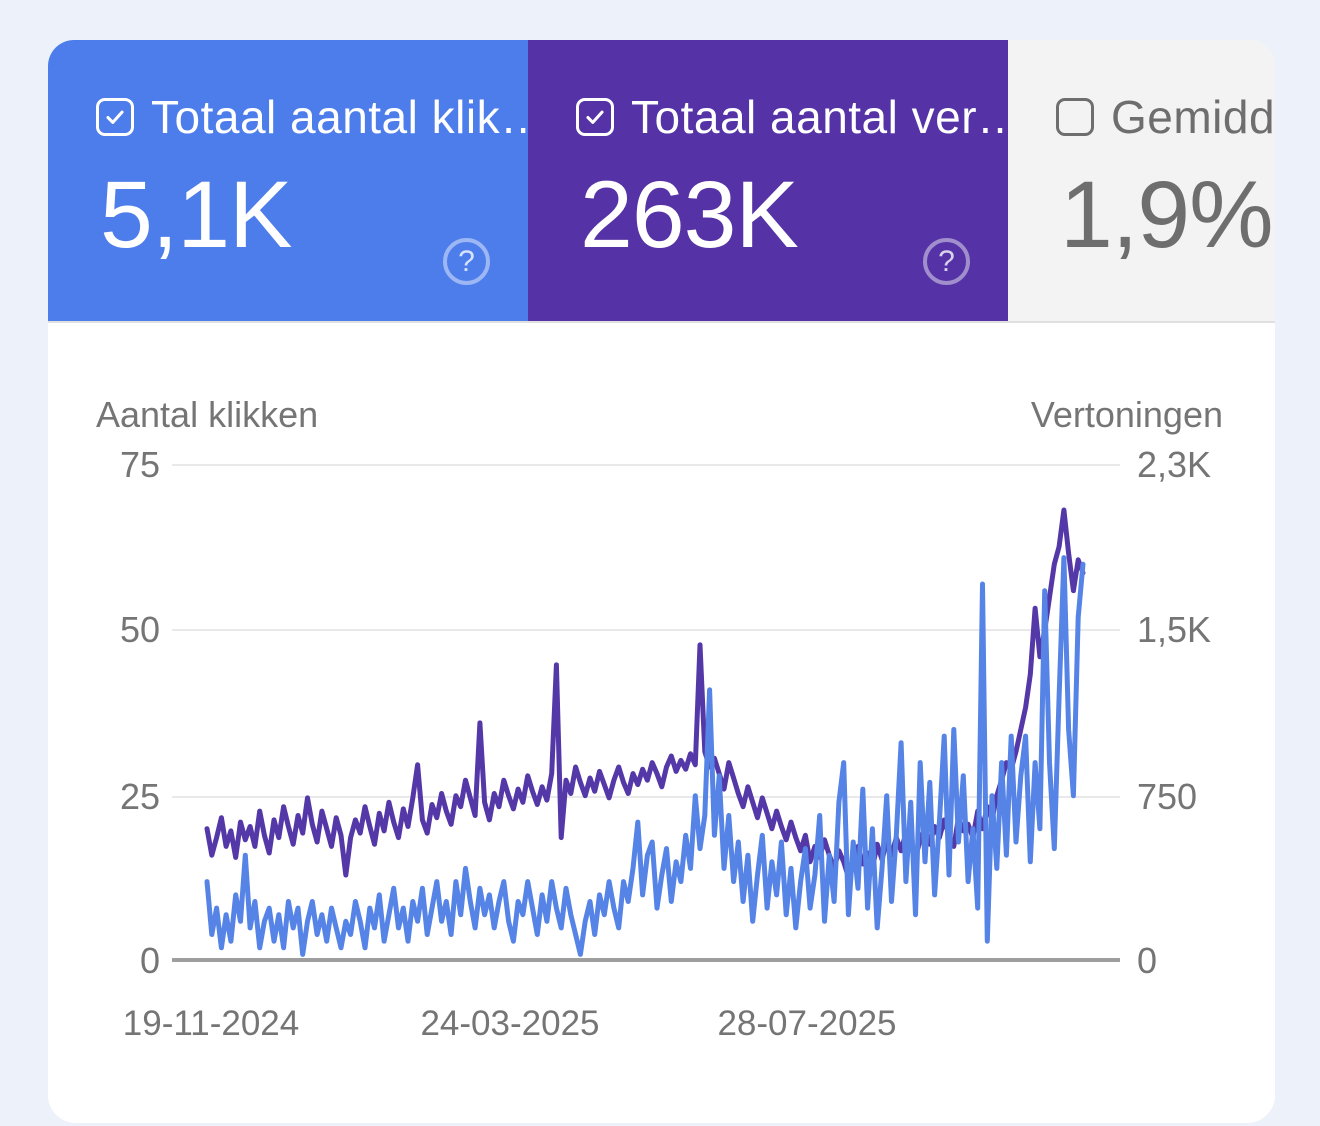 Image resolution: width=1320 pixels, height=1126 pixels. Describe the element at coordinates (1126, 414) in the screenshot. I see `right-axis-title: Vertoningen` at that location.